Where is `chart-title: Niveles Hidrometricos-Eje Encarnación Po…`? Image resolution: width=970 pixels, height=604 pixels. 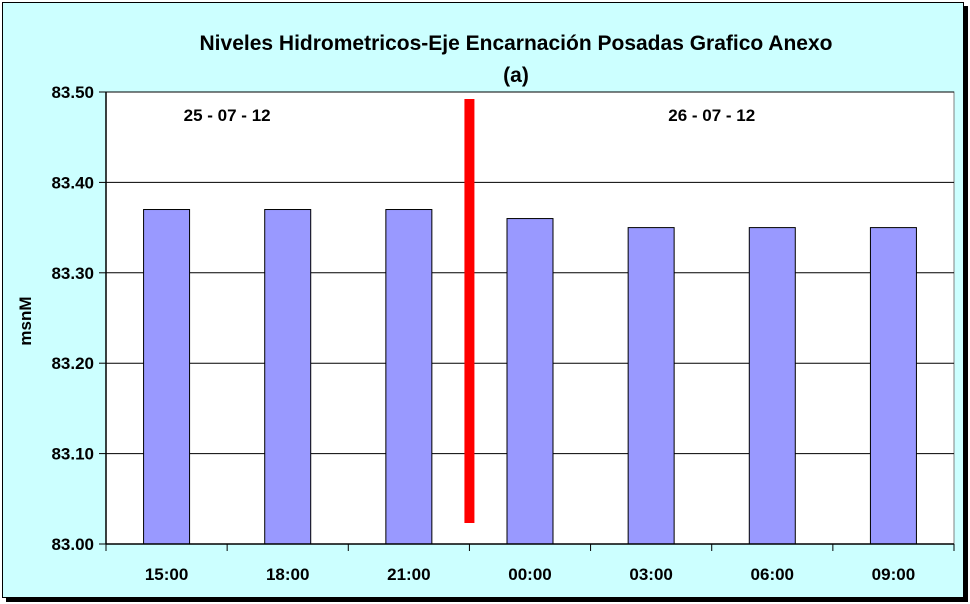
chart-title: Niveles Hidrometricos-Eje Encarnación Po… is located at coordinates (516, 43).